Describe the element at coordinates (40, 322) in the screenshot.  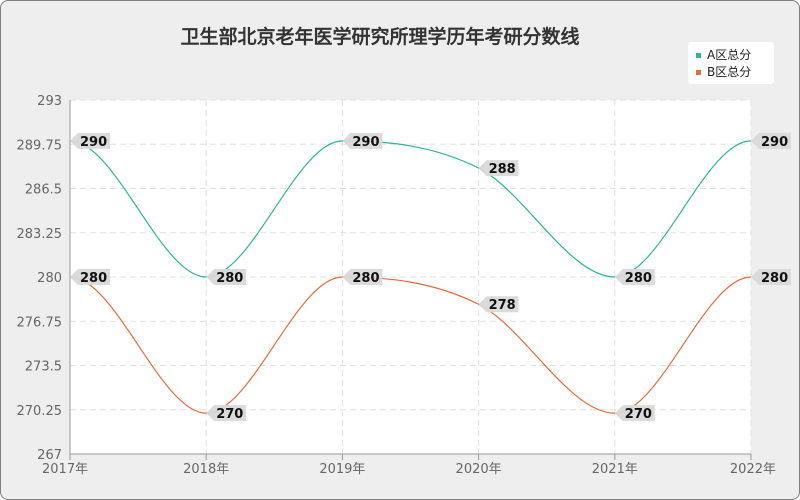
I see `y-tick-label: 276.75` at that location.